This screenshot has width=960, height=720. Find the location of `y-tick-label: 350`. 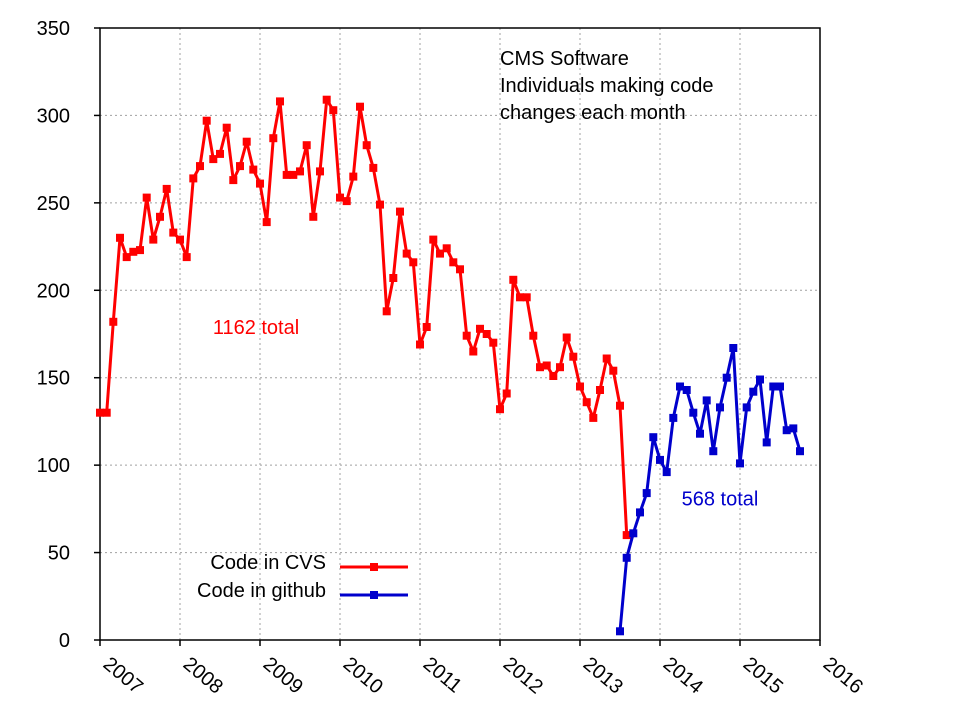

y-tick-label: 350 is located at coordinates (53, 29).